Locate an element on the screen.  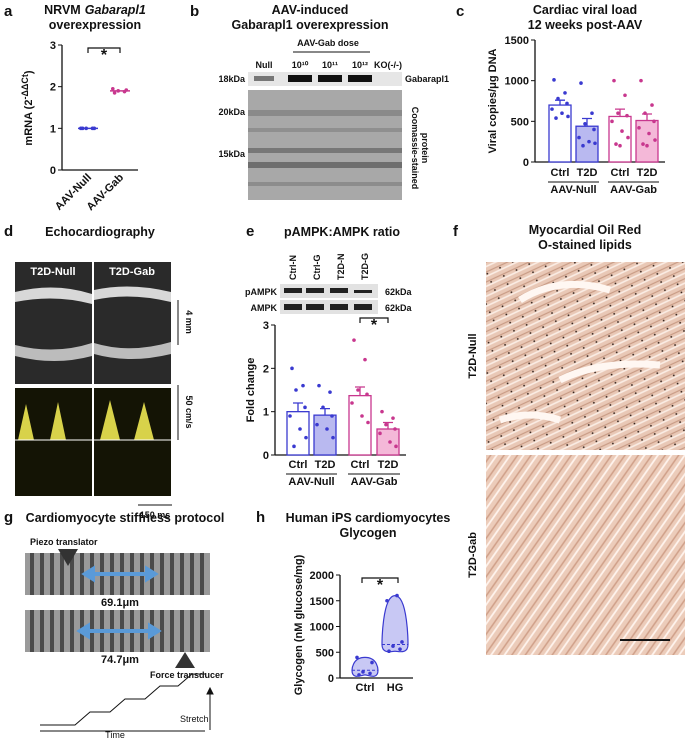
x-tick-label: HG is located at coordinates (395, 688).